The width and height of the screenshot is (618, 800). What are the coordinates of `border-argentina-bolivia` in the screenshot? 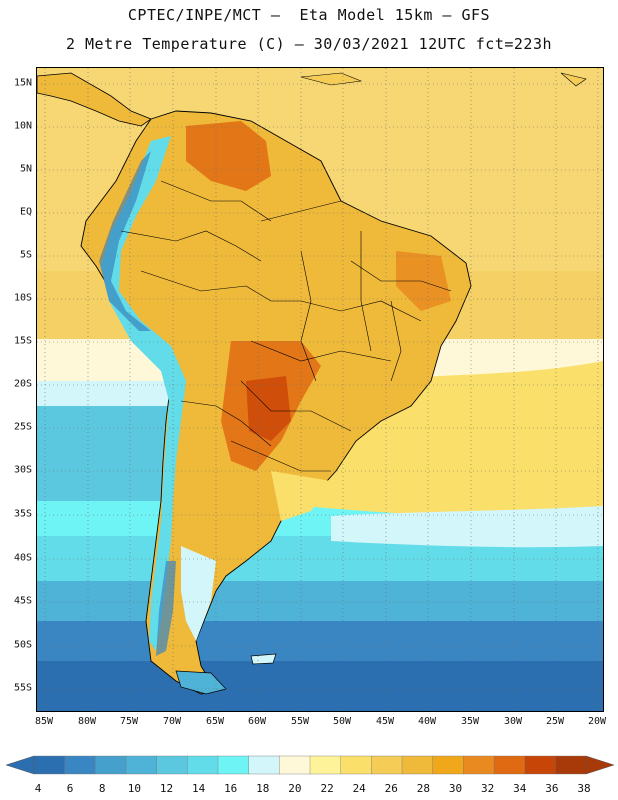 It's located at (226, 423).